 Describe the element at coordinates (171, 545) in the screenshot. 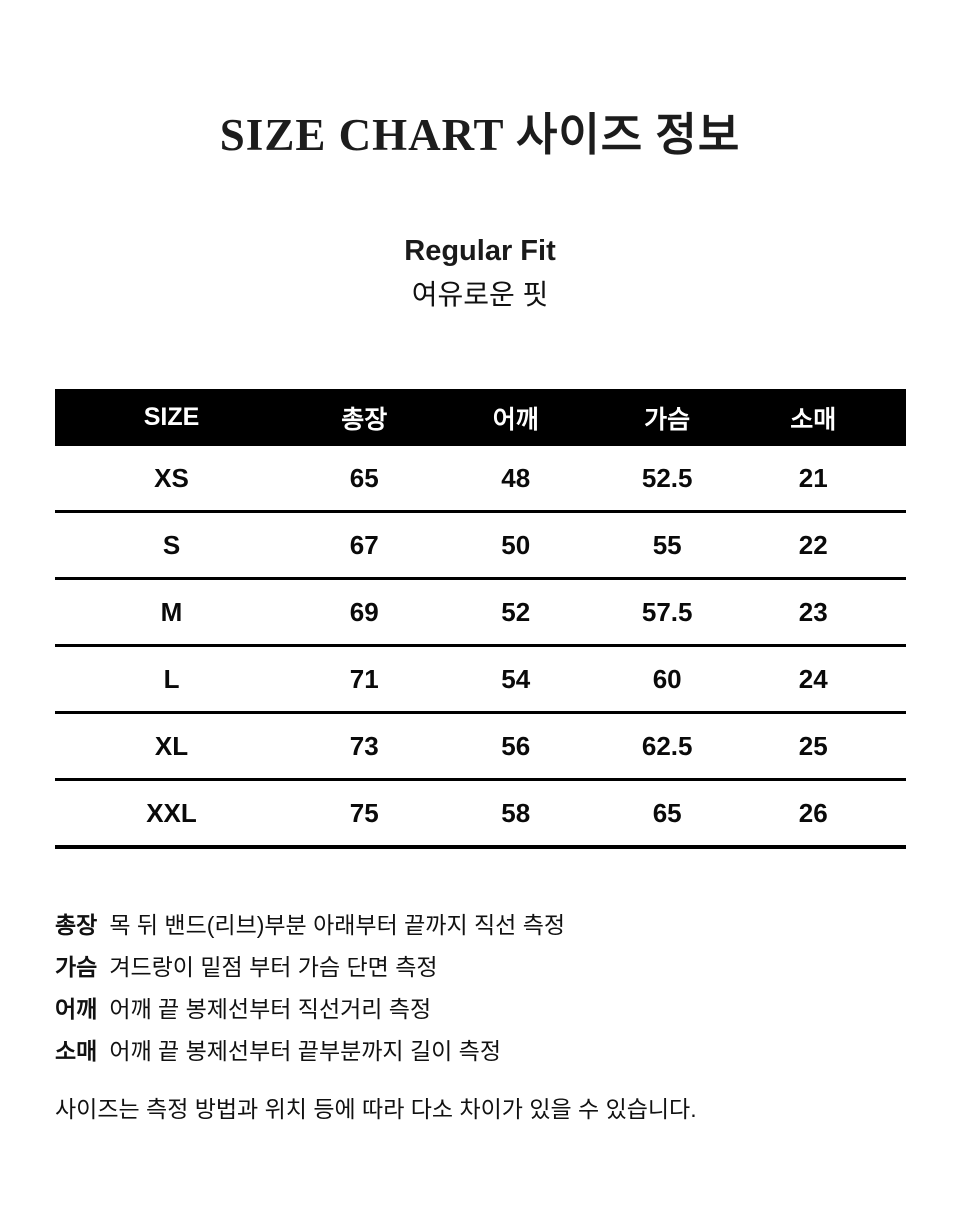

I see `size-cell: S` at that location.